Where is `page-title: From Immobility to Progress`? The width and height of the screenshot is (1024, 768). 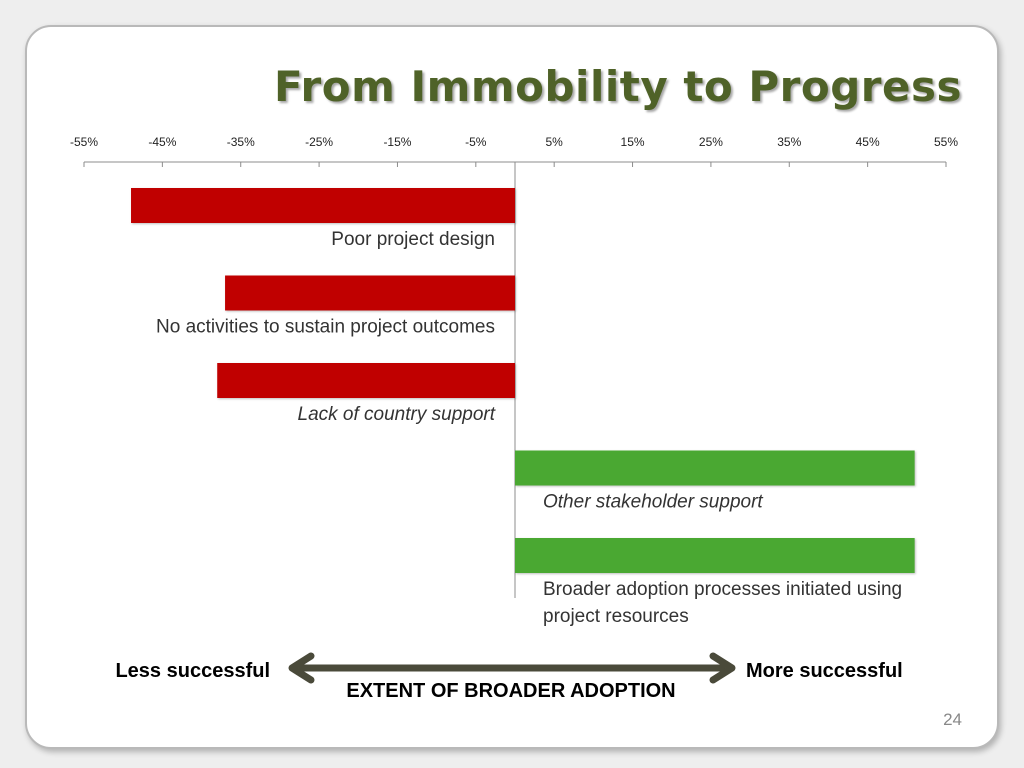
page-title: From Immobility to Progress is located at coordinates (618, 86).